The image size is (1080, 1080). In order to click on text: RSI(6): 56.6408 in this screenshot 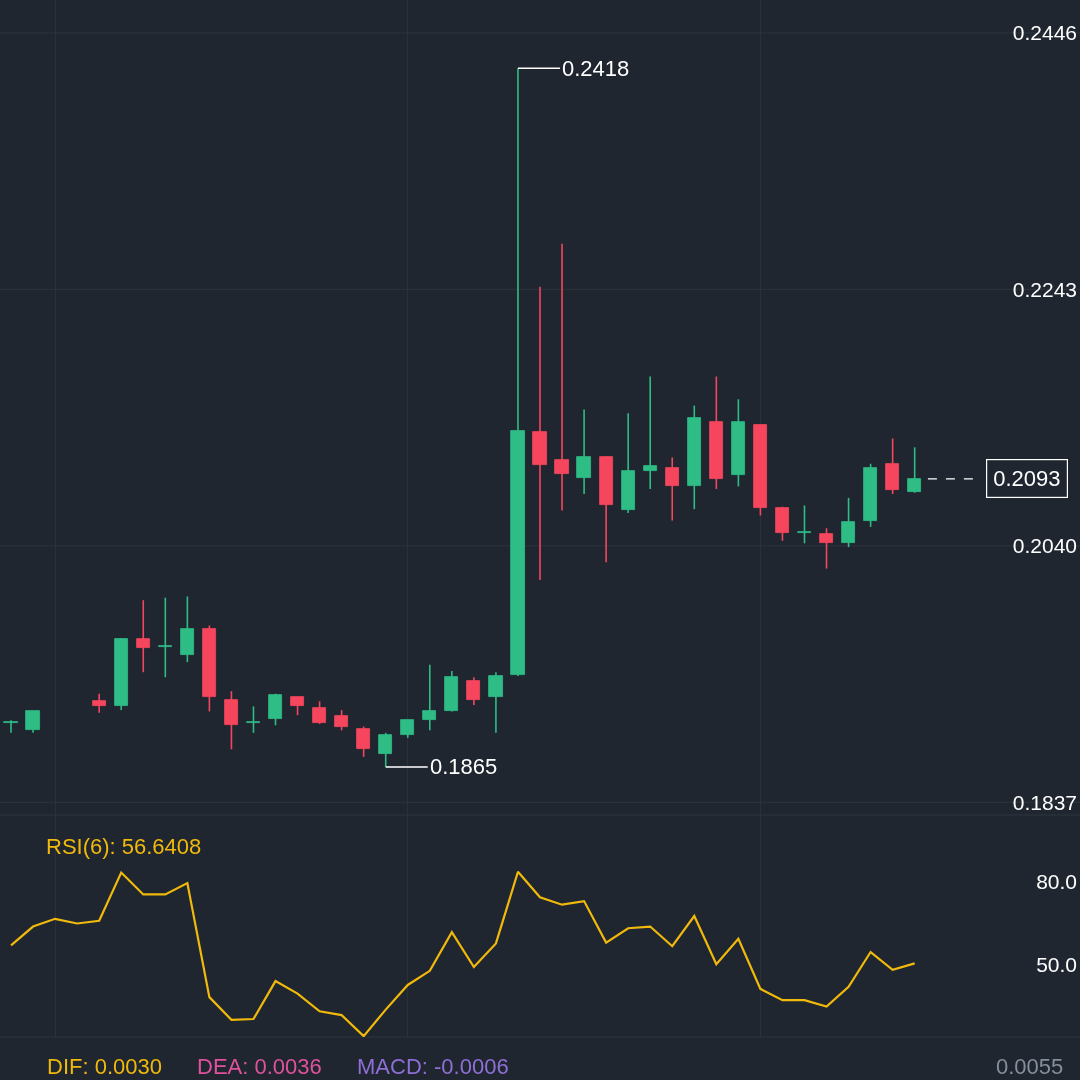, I will do `click(124, 846)`.